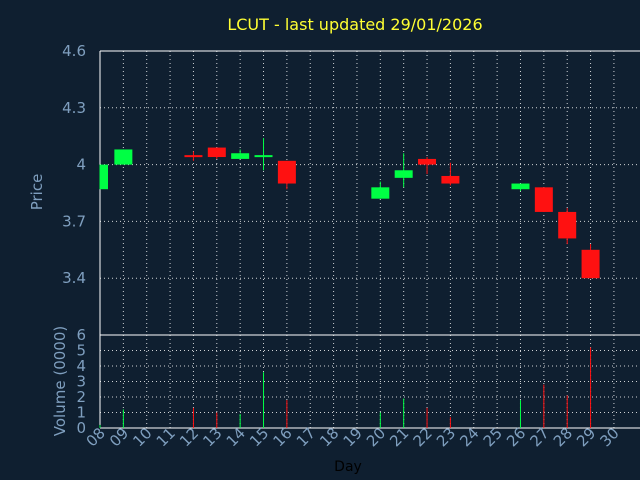  Describe the element at coordinates (74, 278) in the screenshot. I see `price-tick-label: 3.4` at that location.